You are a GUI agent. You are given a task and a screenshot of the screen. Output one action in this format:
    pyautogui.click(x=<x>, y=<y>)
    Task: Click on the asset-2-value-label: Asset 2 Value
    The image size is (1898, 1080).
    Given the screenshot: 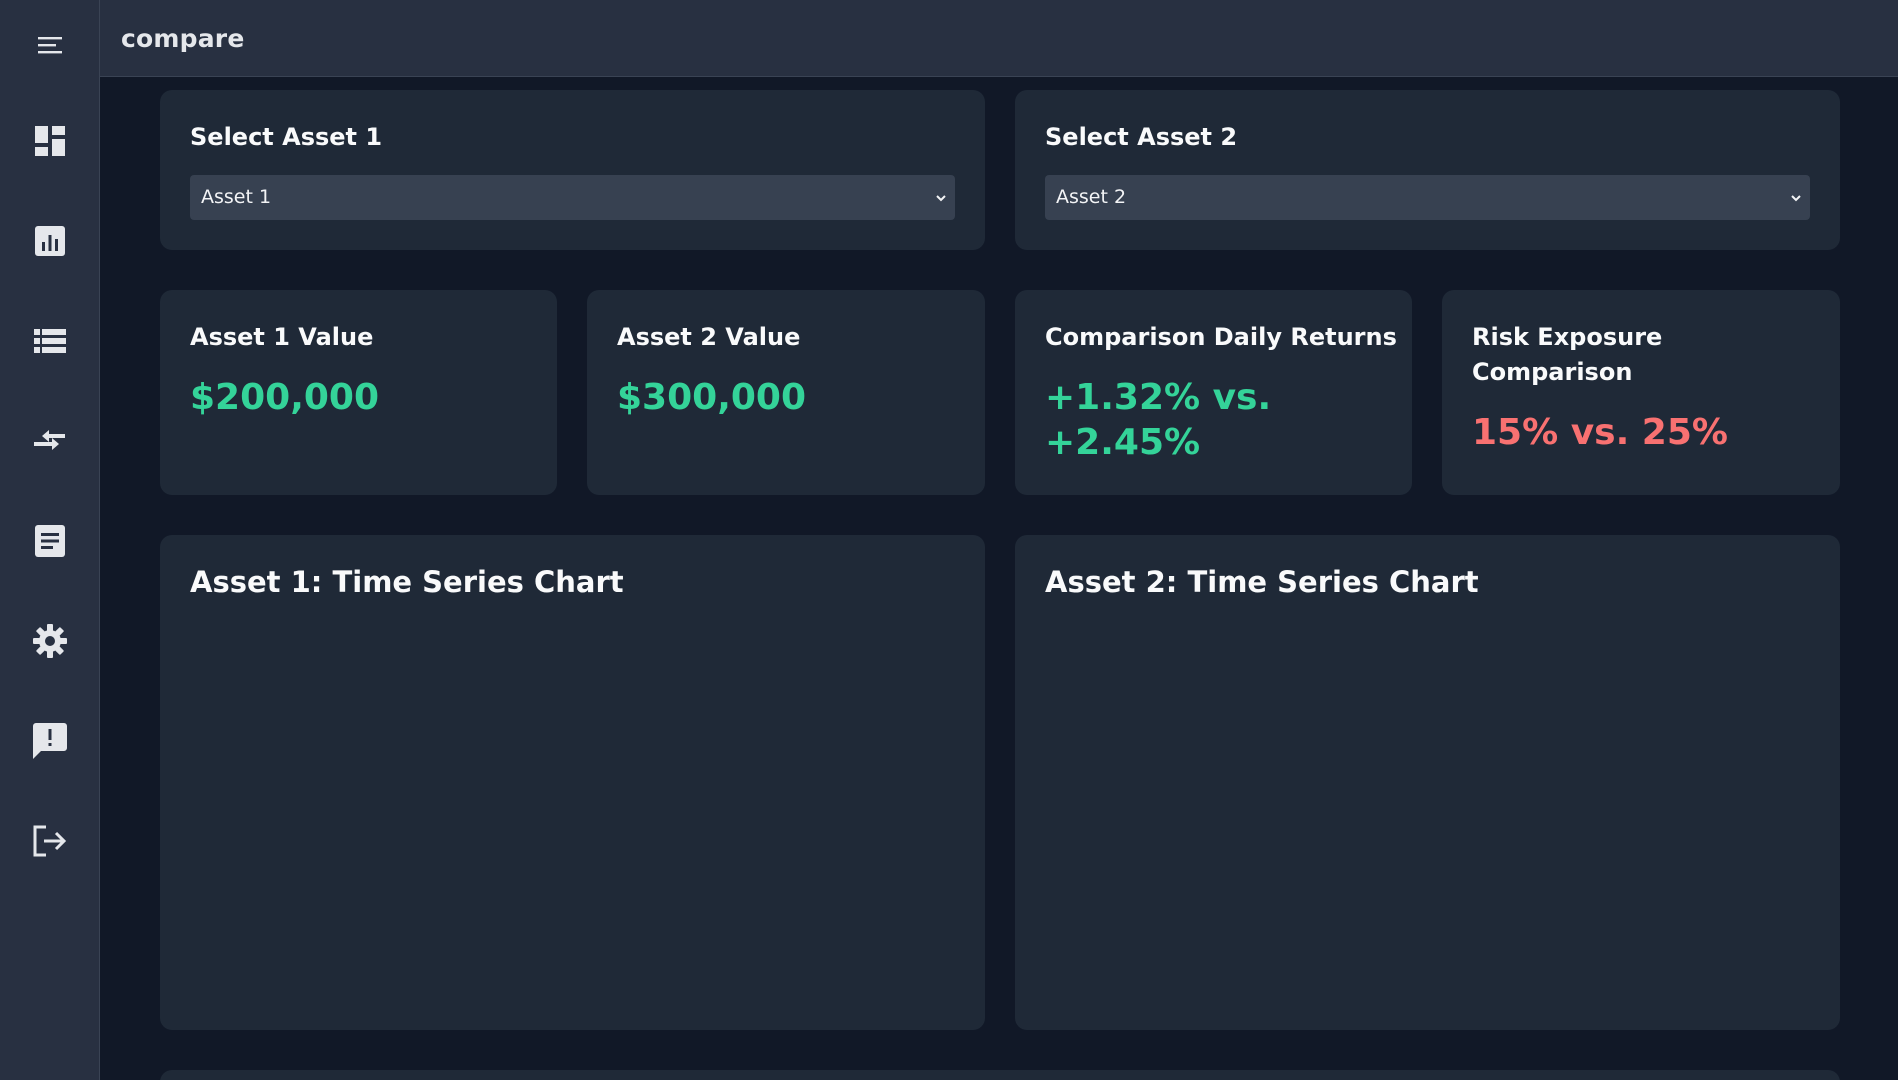 What is the action you would take?
    pyautogui.click(x=709, y=337)
    